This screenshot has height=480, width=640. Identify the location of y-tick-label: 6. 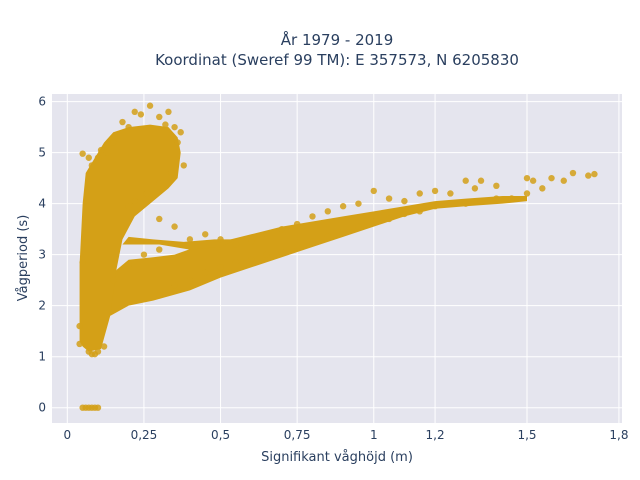
(42, 102).